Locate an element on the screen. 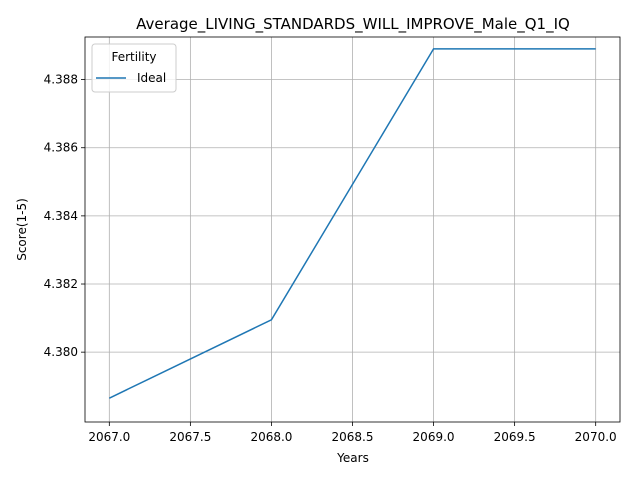 Image resolution: width=640 pixels, height=480 pixels. x-tick-label: 2070.0 is located at coordinates (596, 437).